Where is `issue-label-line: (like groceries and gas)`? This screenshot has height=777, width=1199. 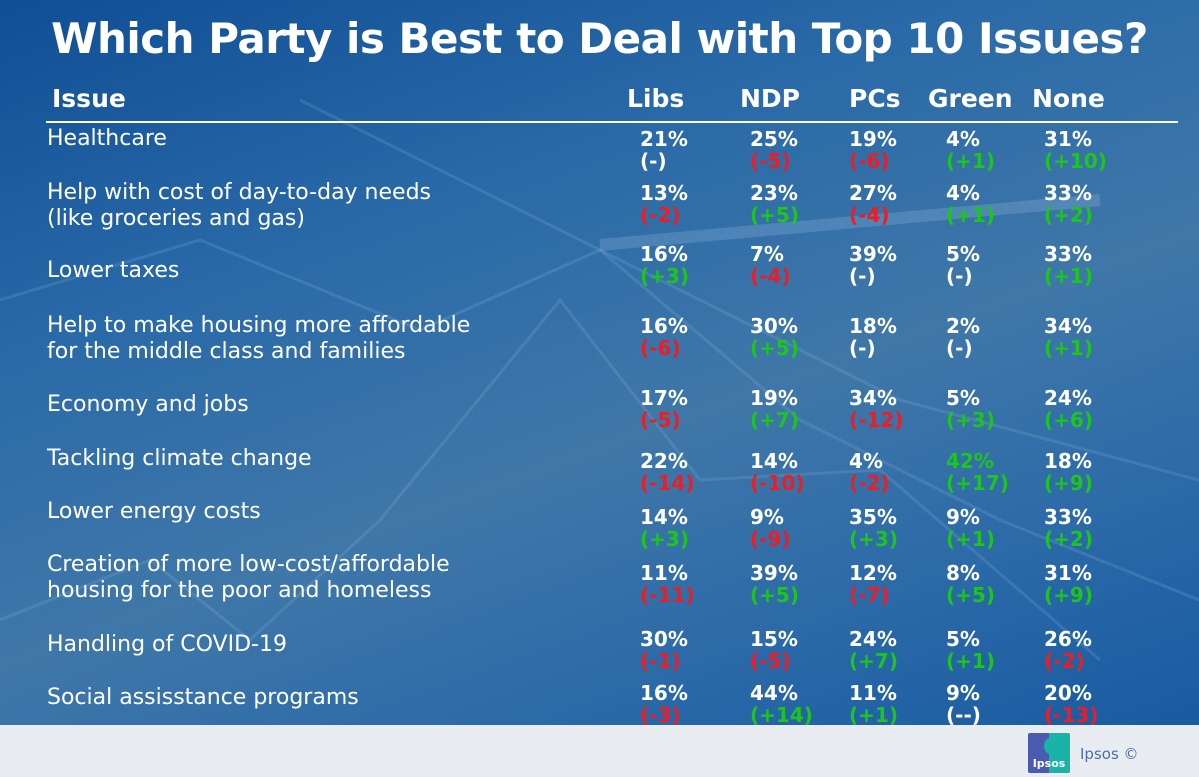 issue-label-line: (like groceries and gas) is located at coordinates (176, 218).